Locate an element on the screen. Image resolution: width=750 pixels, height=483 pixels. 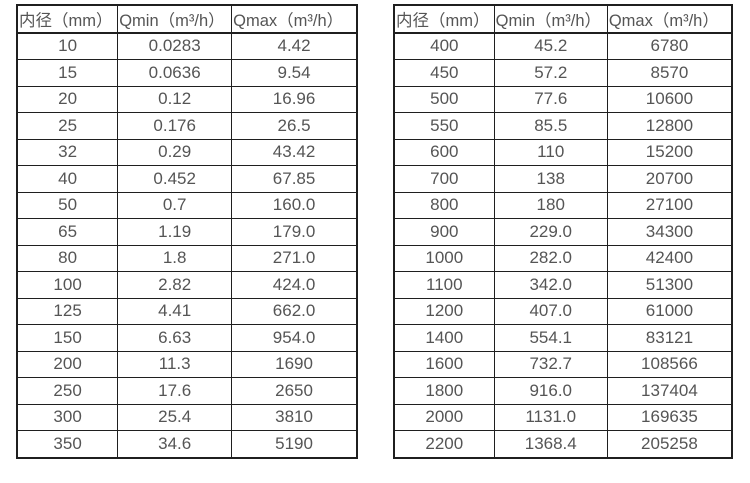
table-cell: 137404 is located at coordinates (669, 391).